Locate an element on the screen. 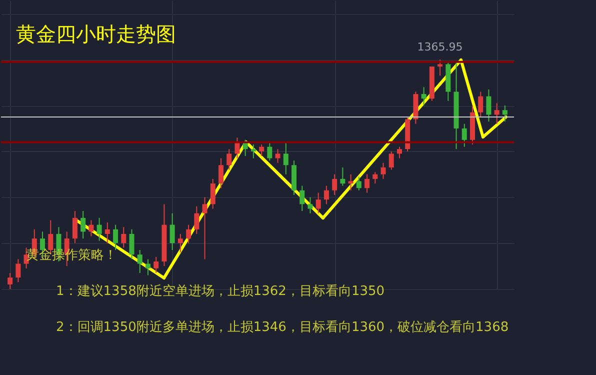 Image resolution: width=596 pixels, height=375 pixels. text: 1365.95 is located at coordinates (440, 47).